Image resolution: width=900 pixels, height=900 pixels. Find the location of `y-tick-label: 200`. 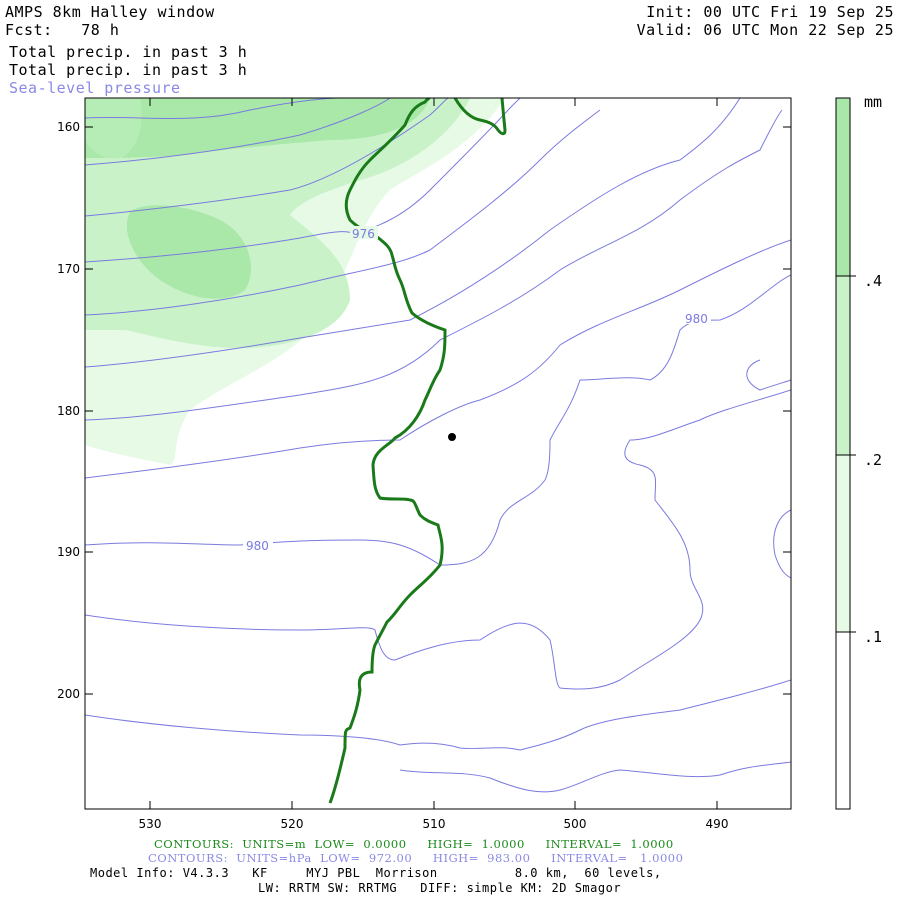

y-tick-label: 200 is located at coordinates (68, 694).